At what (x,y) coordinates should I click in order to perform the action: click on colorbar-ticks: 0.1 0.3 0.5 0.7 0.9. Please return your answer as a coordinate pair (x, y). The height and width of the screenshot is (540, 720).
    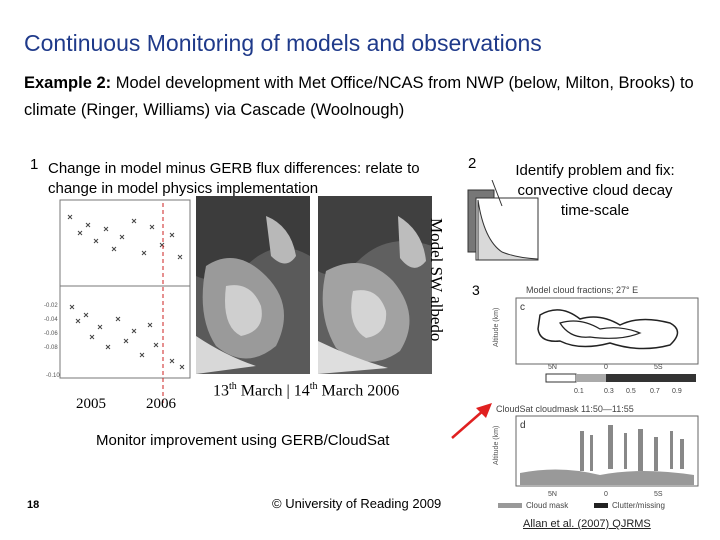
    Looking at the image, I should click on (628, 391).